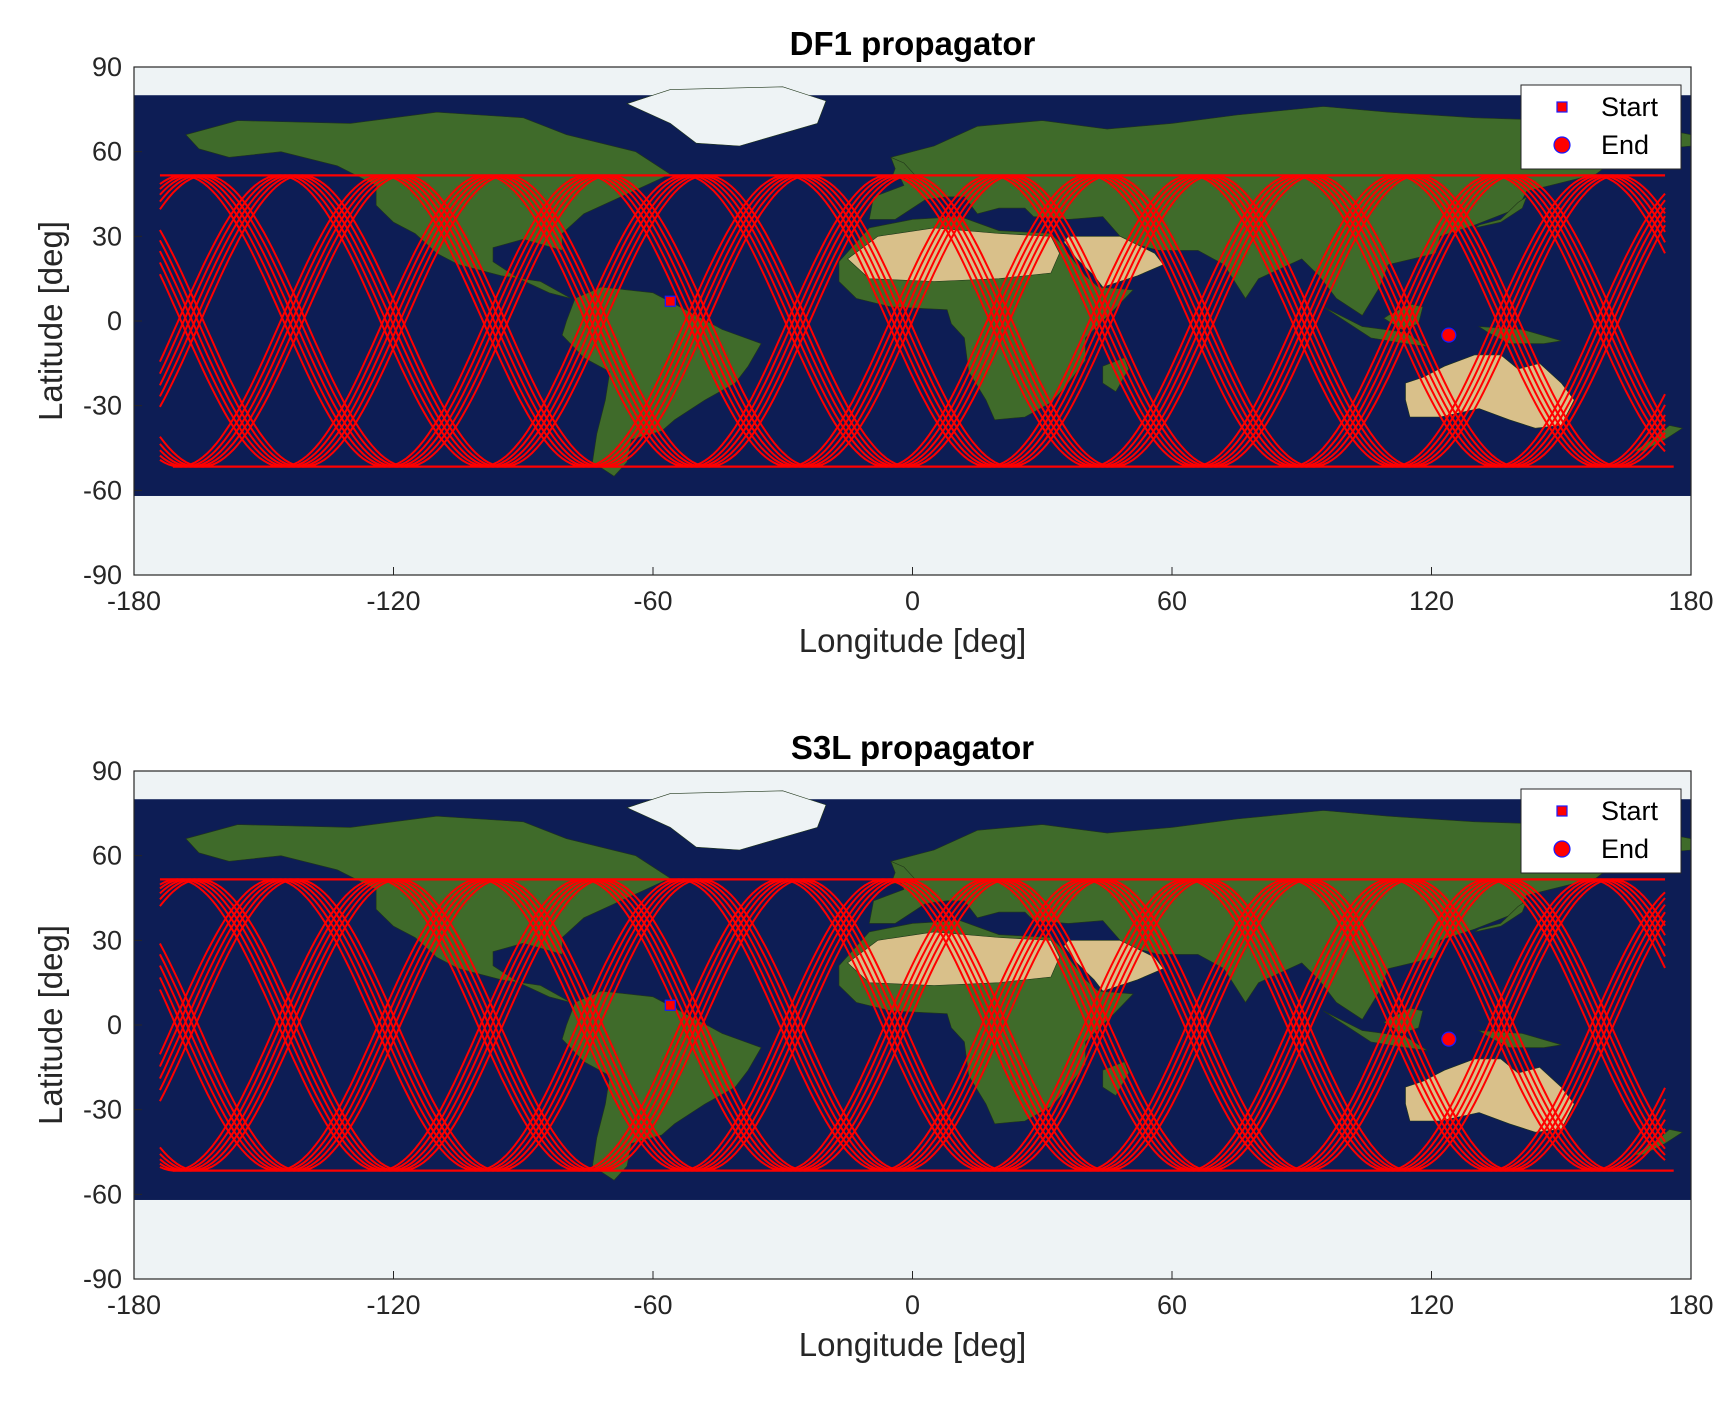  Describe the element at coordinates (913, 43) in the screenshot. I see `panel-title: DF1 propagator` at that location.